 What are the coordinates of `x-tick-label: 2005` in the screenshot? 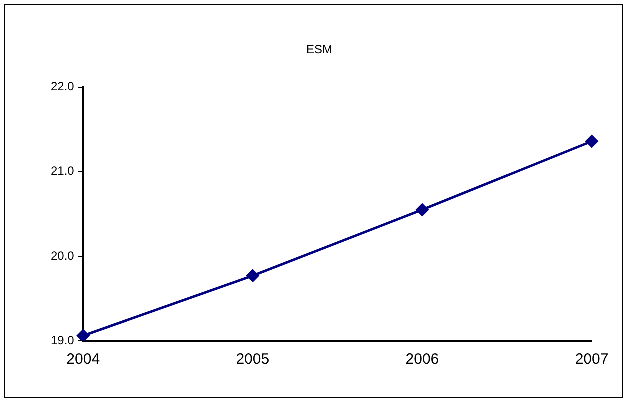 It's located at (253, 359).